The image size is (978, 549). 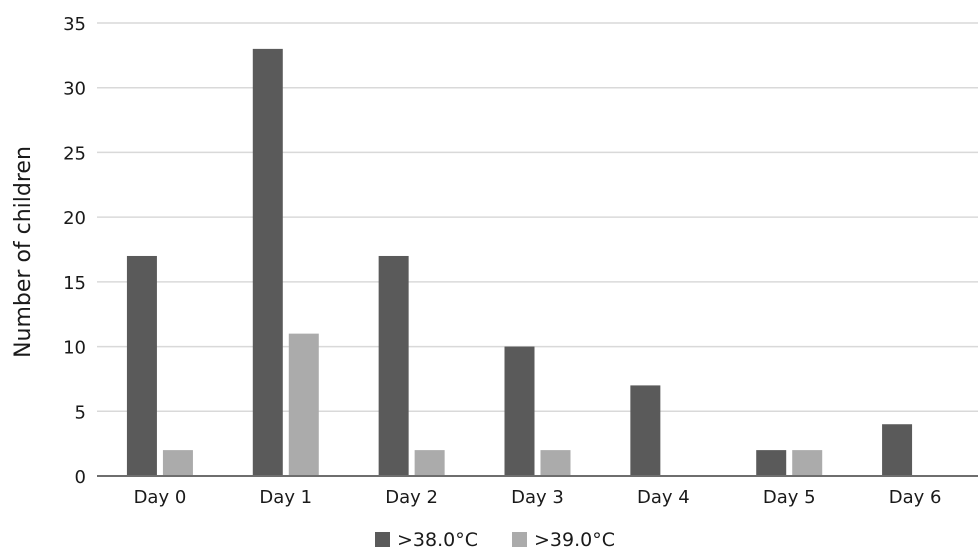 I want to click on y-tick-label: 20, so click(x=74, y=218).